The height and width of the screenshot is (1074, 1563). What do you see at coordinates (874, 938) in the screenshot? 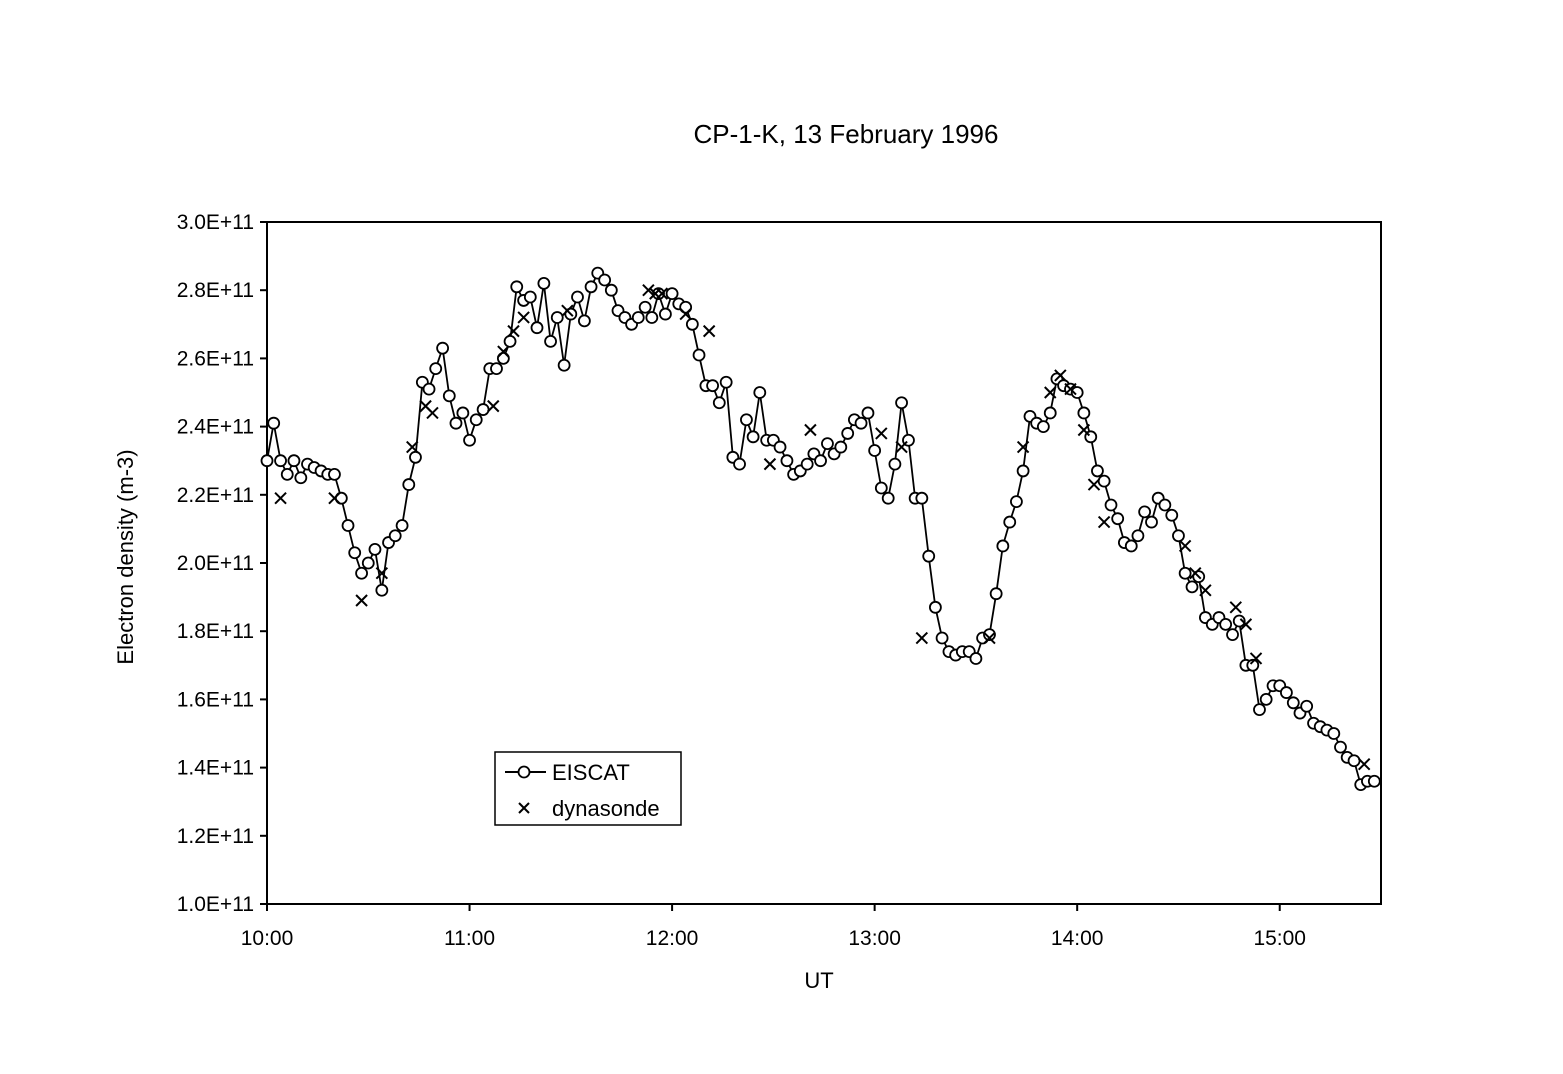
I see `x-tick-label: 13:00` at bounding box center [874, 938].